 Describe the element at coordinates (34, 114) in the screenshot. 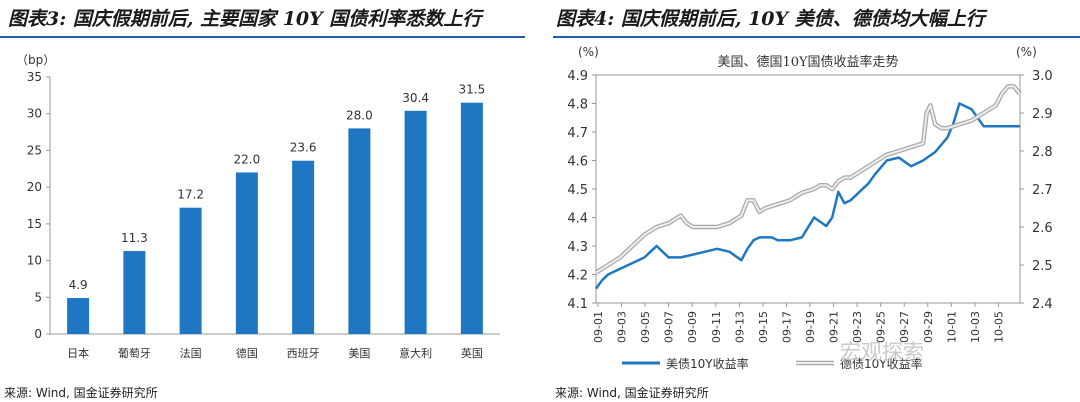

I see `bar-y-tick-label: 30` at that location.